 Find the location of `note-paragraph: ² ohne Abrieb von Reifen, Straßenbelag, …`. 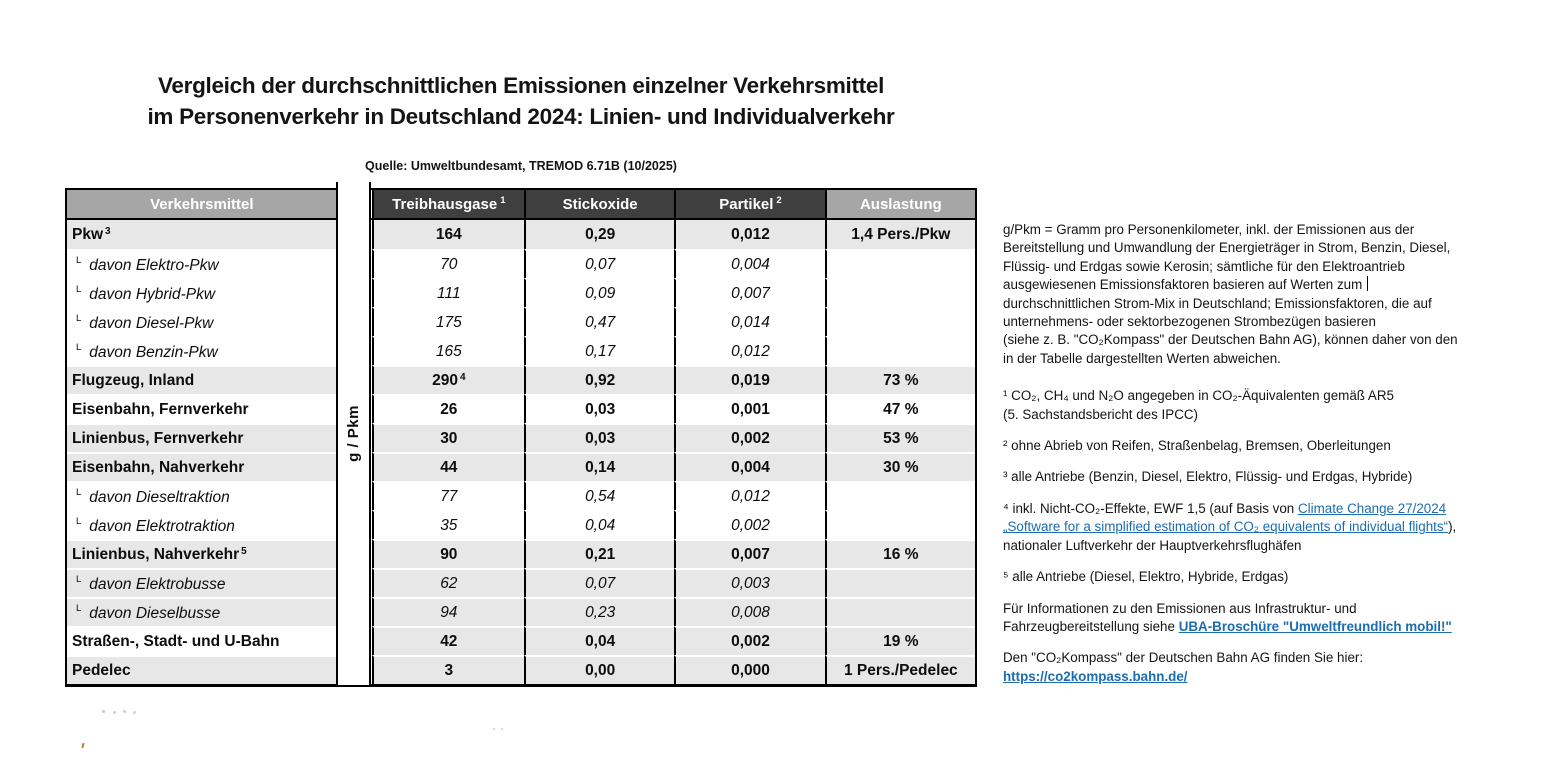

note-paragraph: ² ohne Abrieb von Reifen, Straßenbelag, … is located at coordinates (1253, 446).